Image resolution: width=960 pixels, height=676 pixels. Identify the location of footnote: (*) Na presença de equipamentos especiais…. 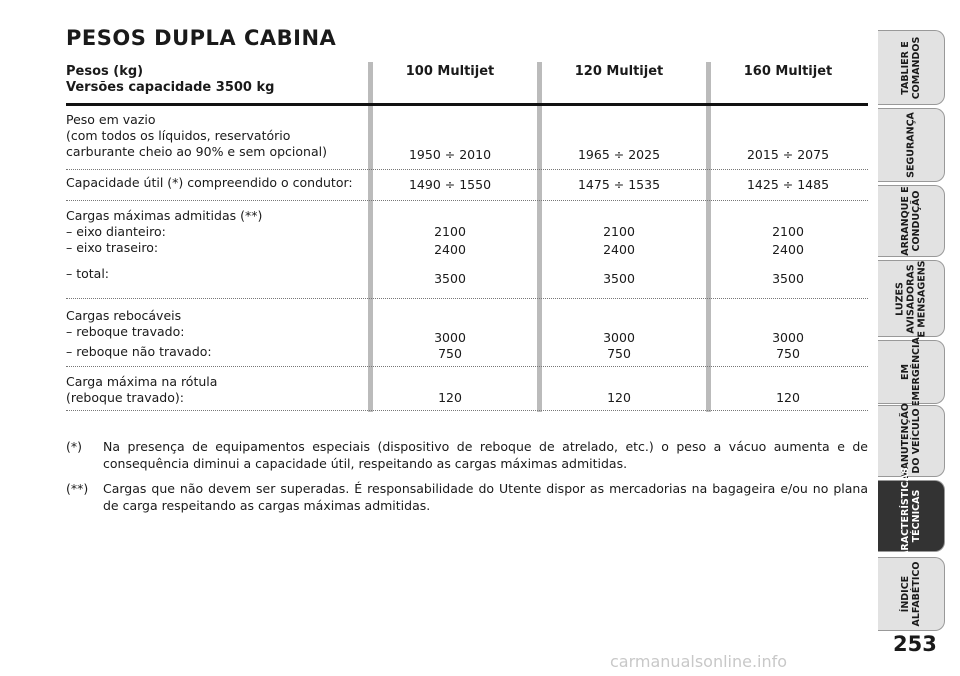
(467, 455).